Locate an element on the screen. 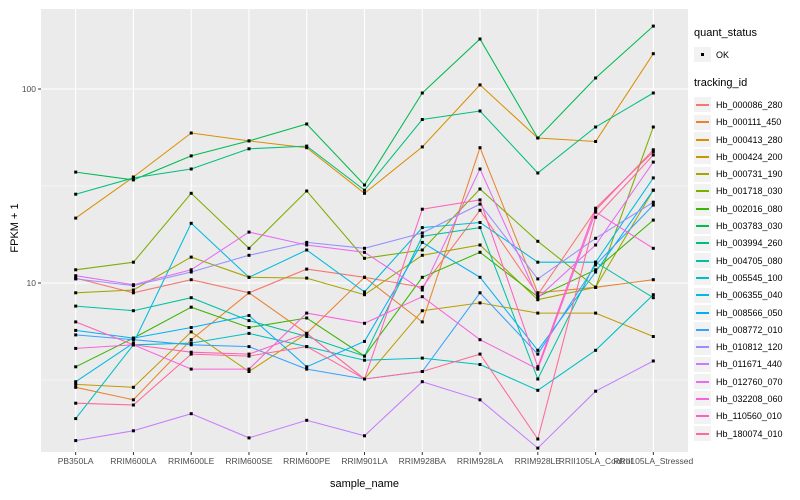 Image resolution: width=800 pixels, height=500 pixels. legend-key-ok is located at coordinates (702, 55).